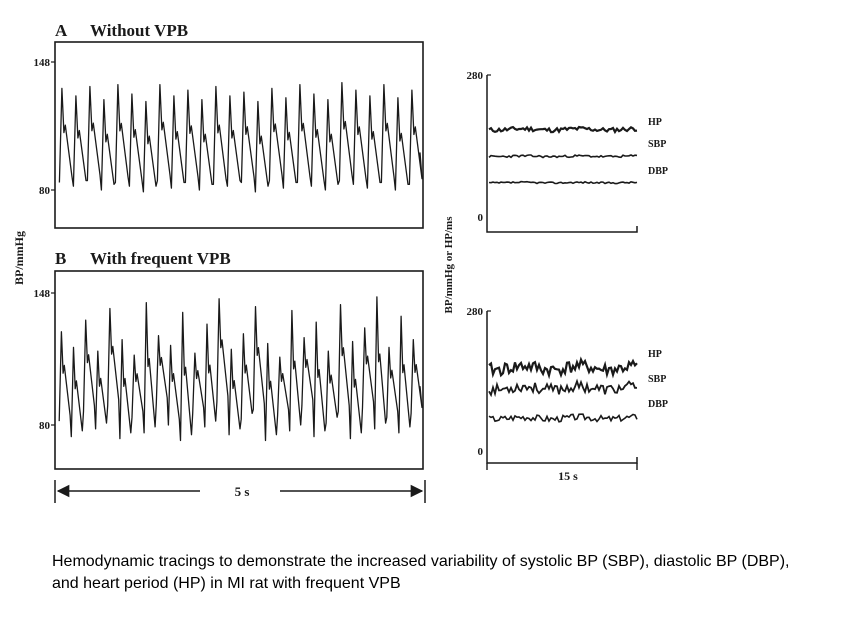 The width and height of the screenshot is (854, 643). What do you see at coordinates (61, 30) in the screenshot?
I see `panel-a-letter: A` at bounding box center [61, 30].